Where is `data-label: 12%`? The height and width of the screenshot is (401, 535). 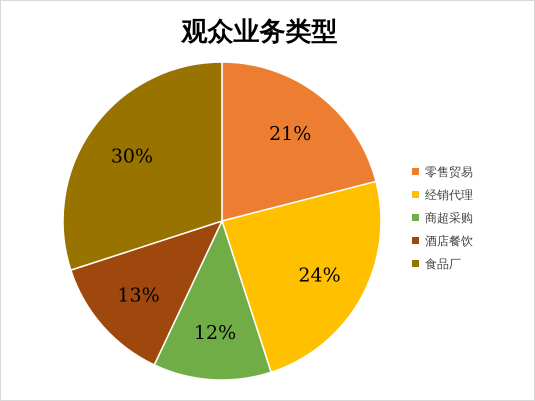 data-label: 12% is located at coordinates (215, 333).